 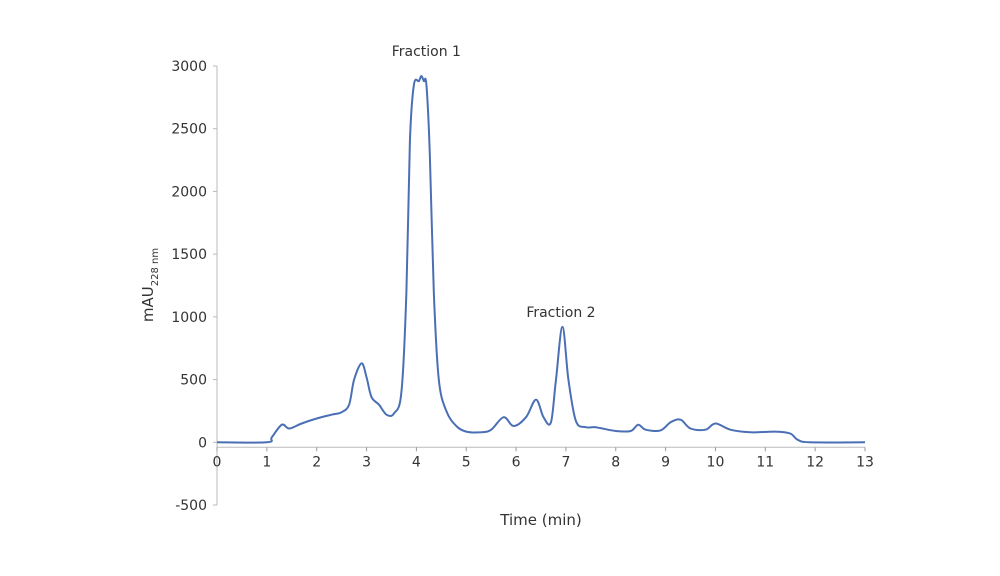 I want to click on y-tick-label: 2500, so click(x=189, y=130).